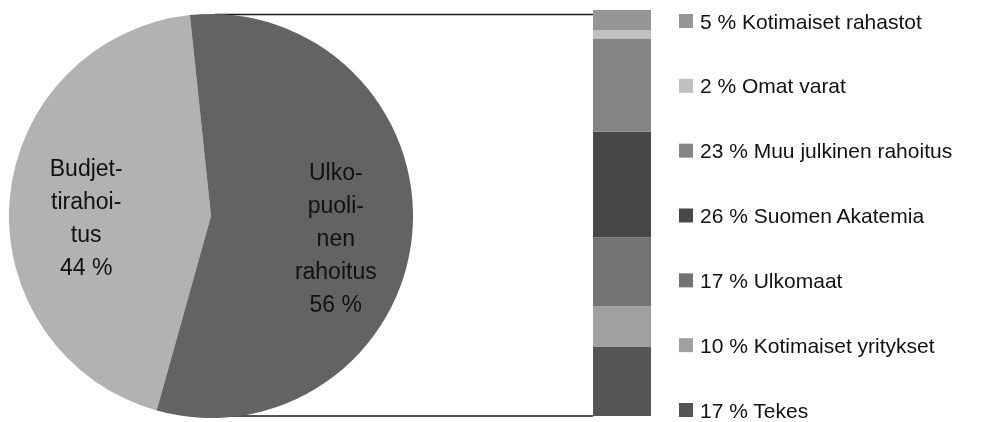 The width and height of the screenshot is (1004, 422). Describe the element at coordinates (811, 21) in the screenshot. I see `legend-label: 5 % Kotimaiset rahastot` at that location.